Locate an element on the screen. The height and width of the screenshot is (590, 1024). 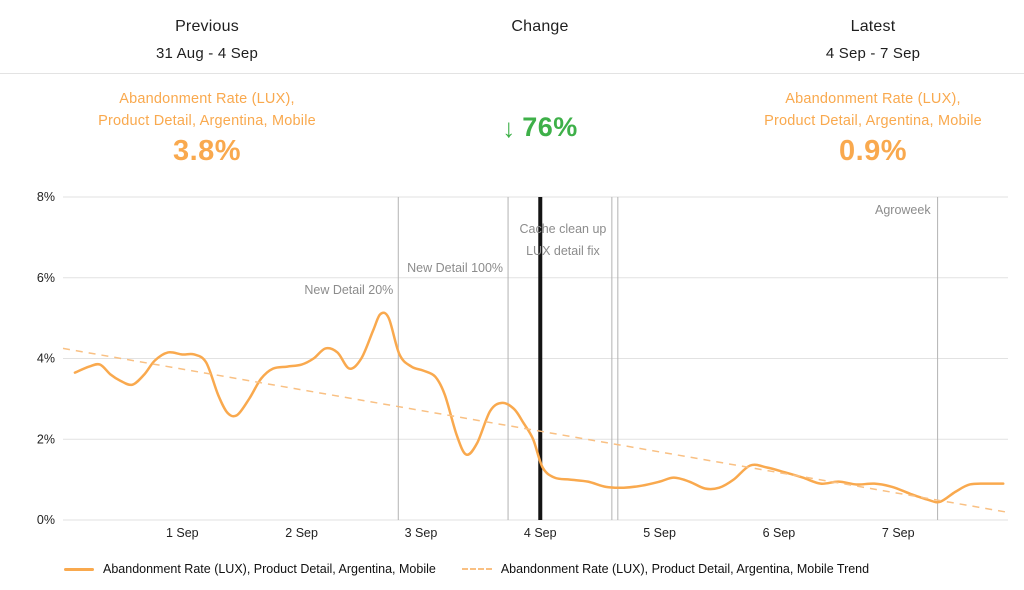
annotation-label: New Detail 20% is located at coordinates (348, 290).